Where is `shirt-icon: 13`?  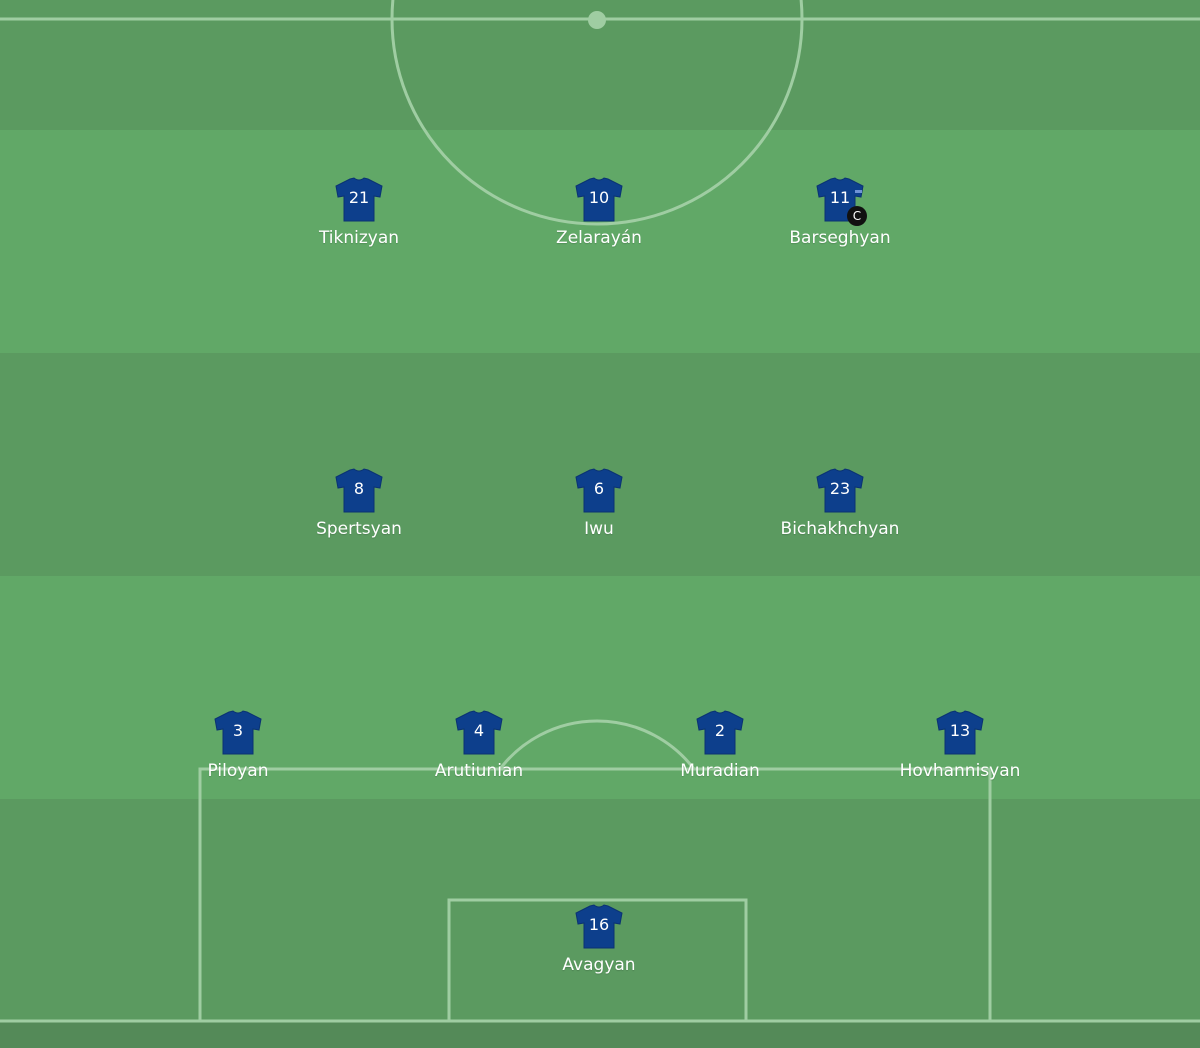 shirt-icon: 13 is located at coordinates (960, 733).